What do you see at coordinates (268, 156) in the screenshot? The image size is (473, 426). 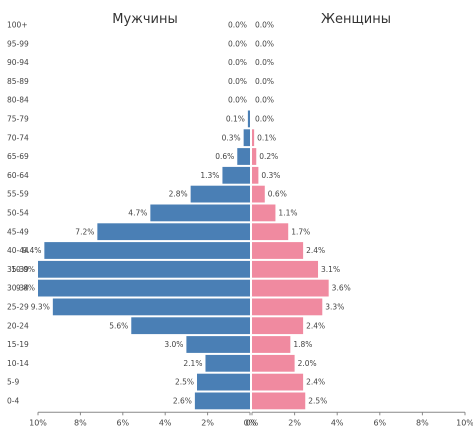 I see `female-value-label: 0.2%` at bounding box center [268, 156].